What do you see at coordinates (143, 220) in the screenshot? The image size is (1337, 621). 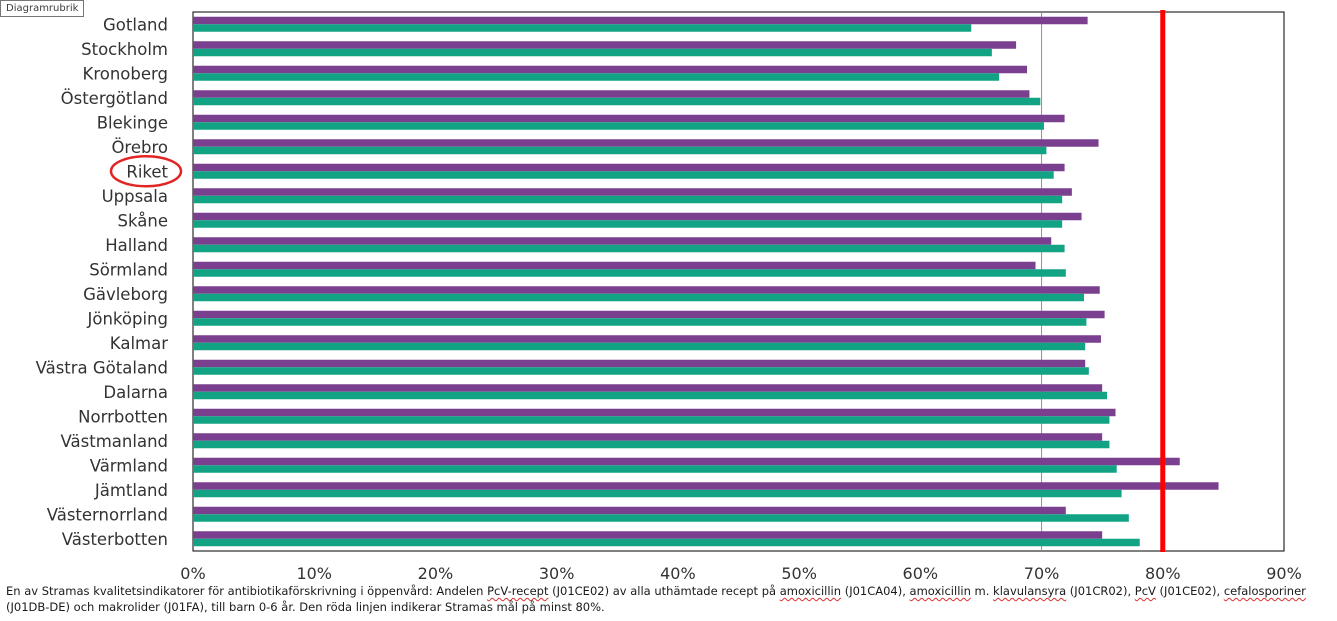 I see `category-label: Skåne` at bounding box center [143, 220].